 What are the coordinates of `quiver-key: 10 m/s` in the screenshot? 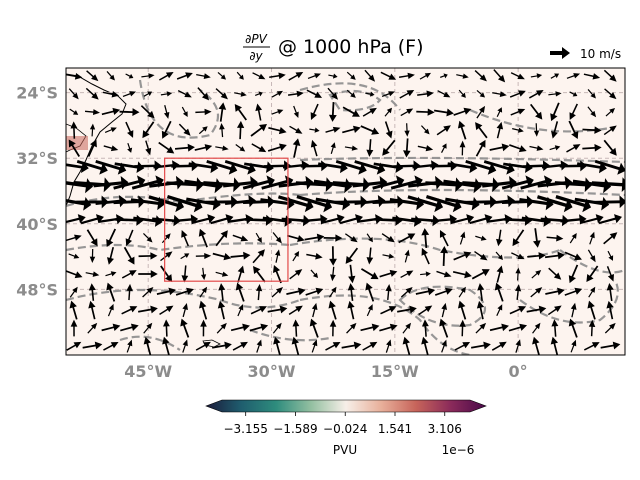 It's located at (585, 54).